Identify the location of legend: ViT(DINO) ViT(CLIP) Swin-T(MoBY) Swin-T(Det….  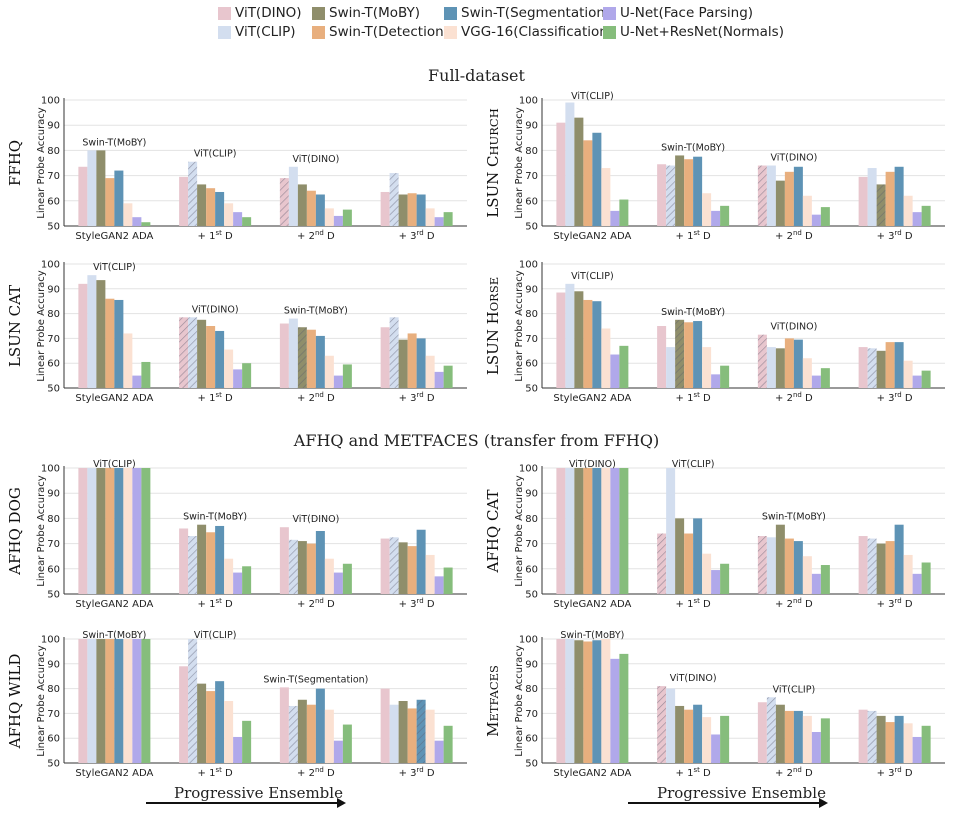
(476, 25).